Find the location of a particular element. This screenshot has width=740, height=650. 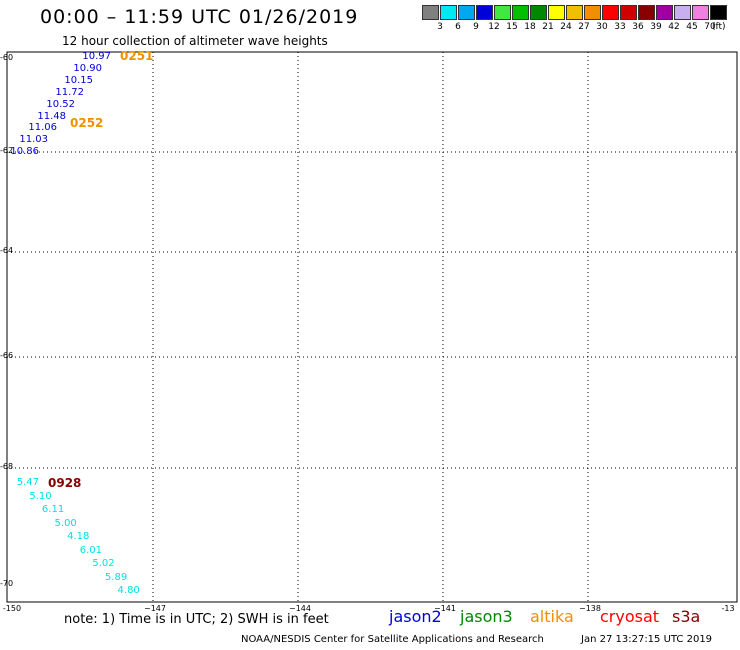

scale-label: 42 is located at coordinates (674, 27).